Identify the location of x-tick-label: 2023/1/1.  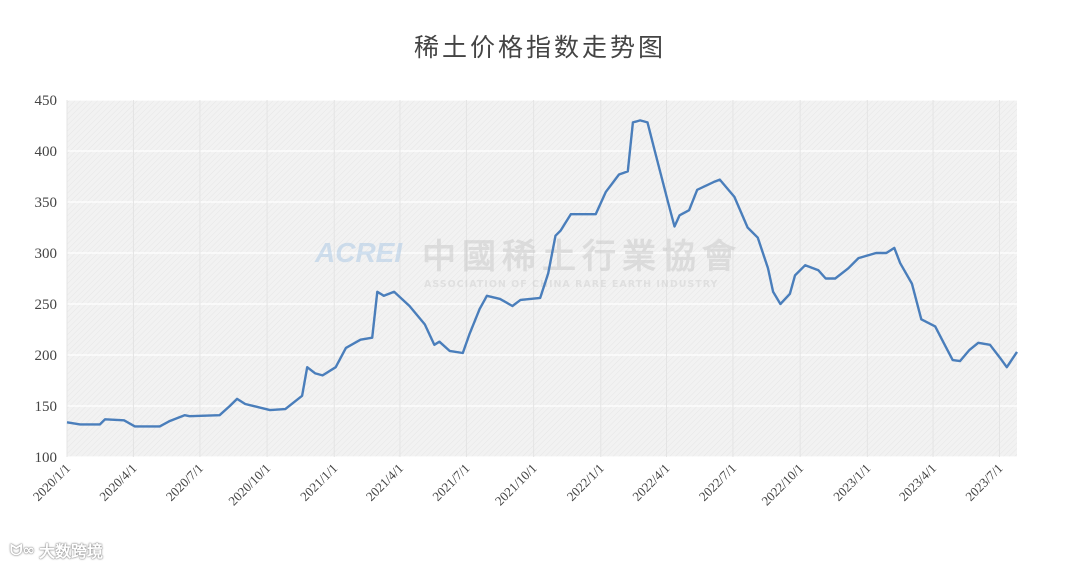
(851, 482).